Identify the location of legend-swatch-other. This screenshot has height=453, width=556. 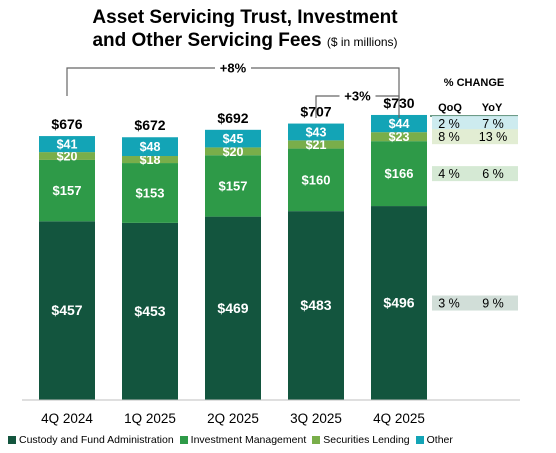
(419, 440).